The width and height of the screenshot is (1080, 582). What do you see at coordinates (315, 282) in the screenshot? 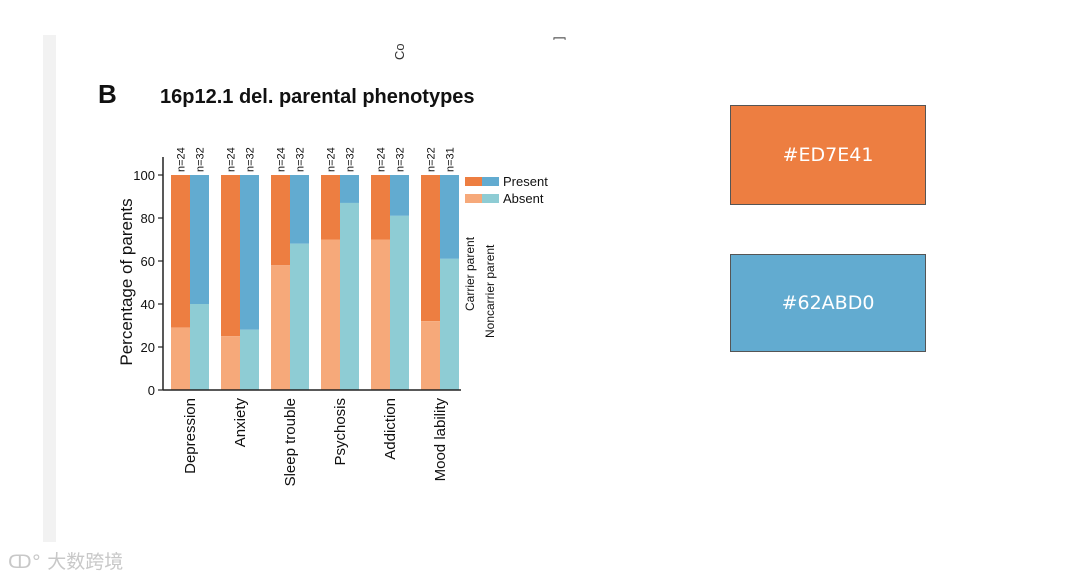
I see `bar-marks` at bounding box center [315, 282].